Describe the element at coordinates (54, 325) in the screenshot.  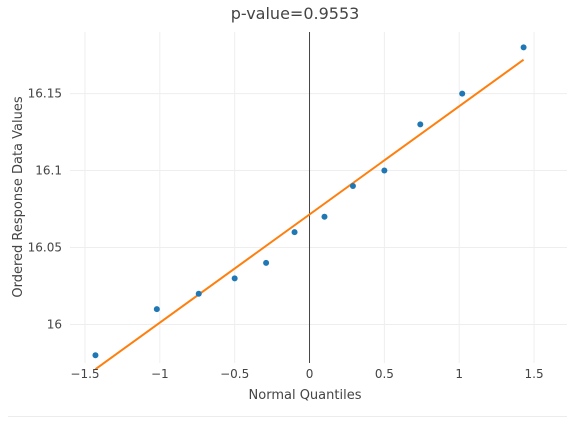
I see `y-tick-label: 16` at that location.